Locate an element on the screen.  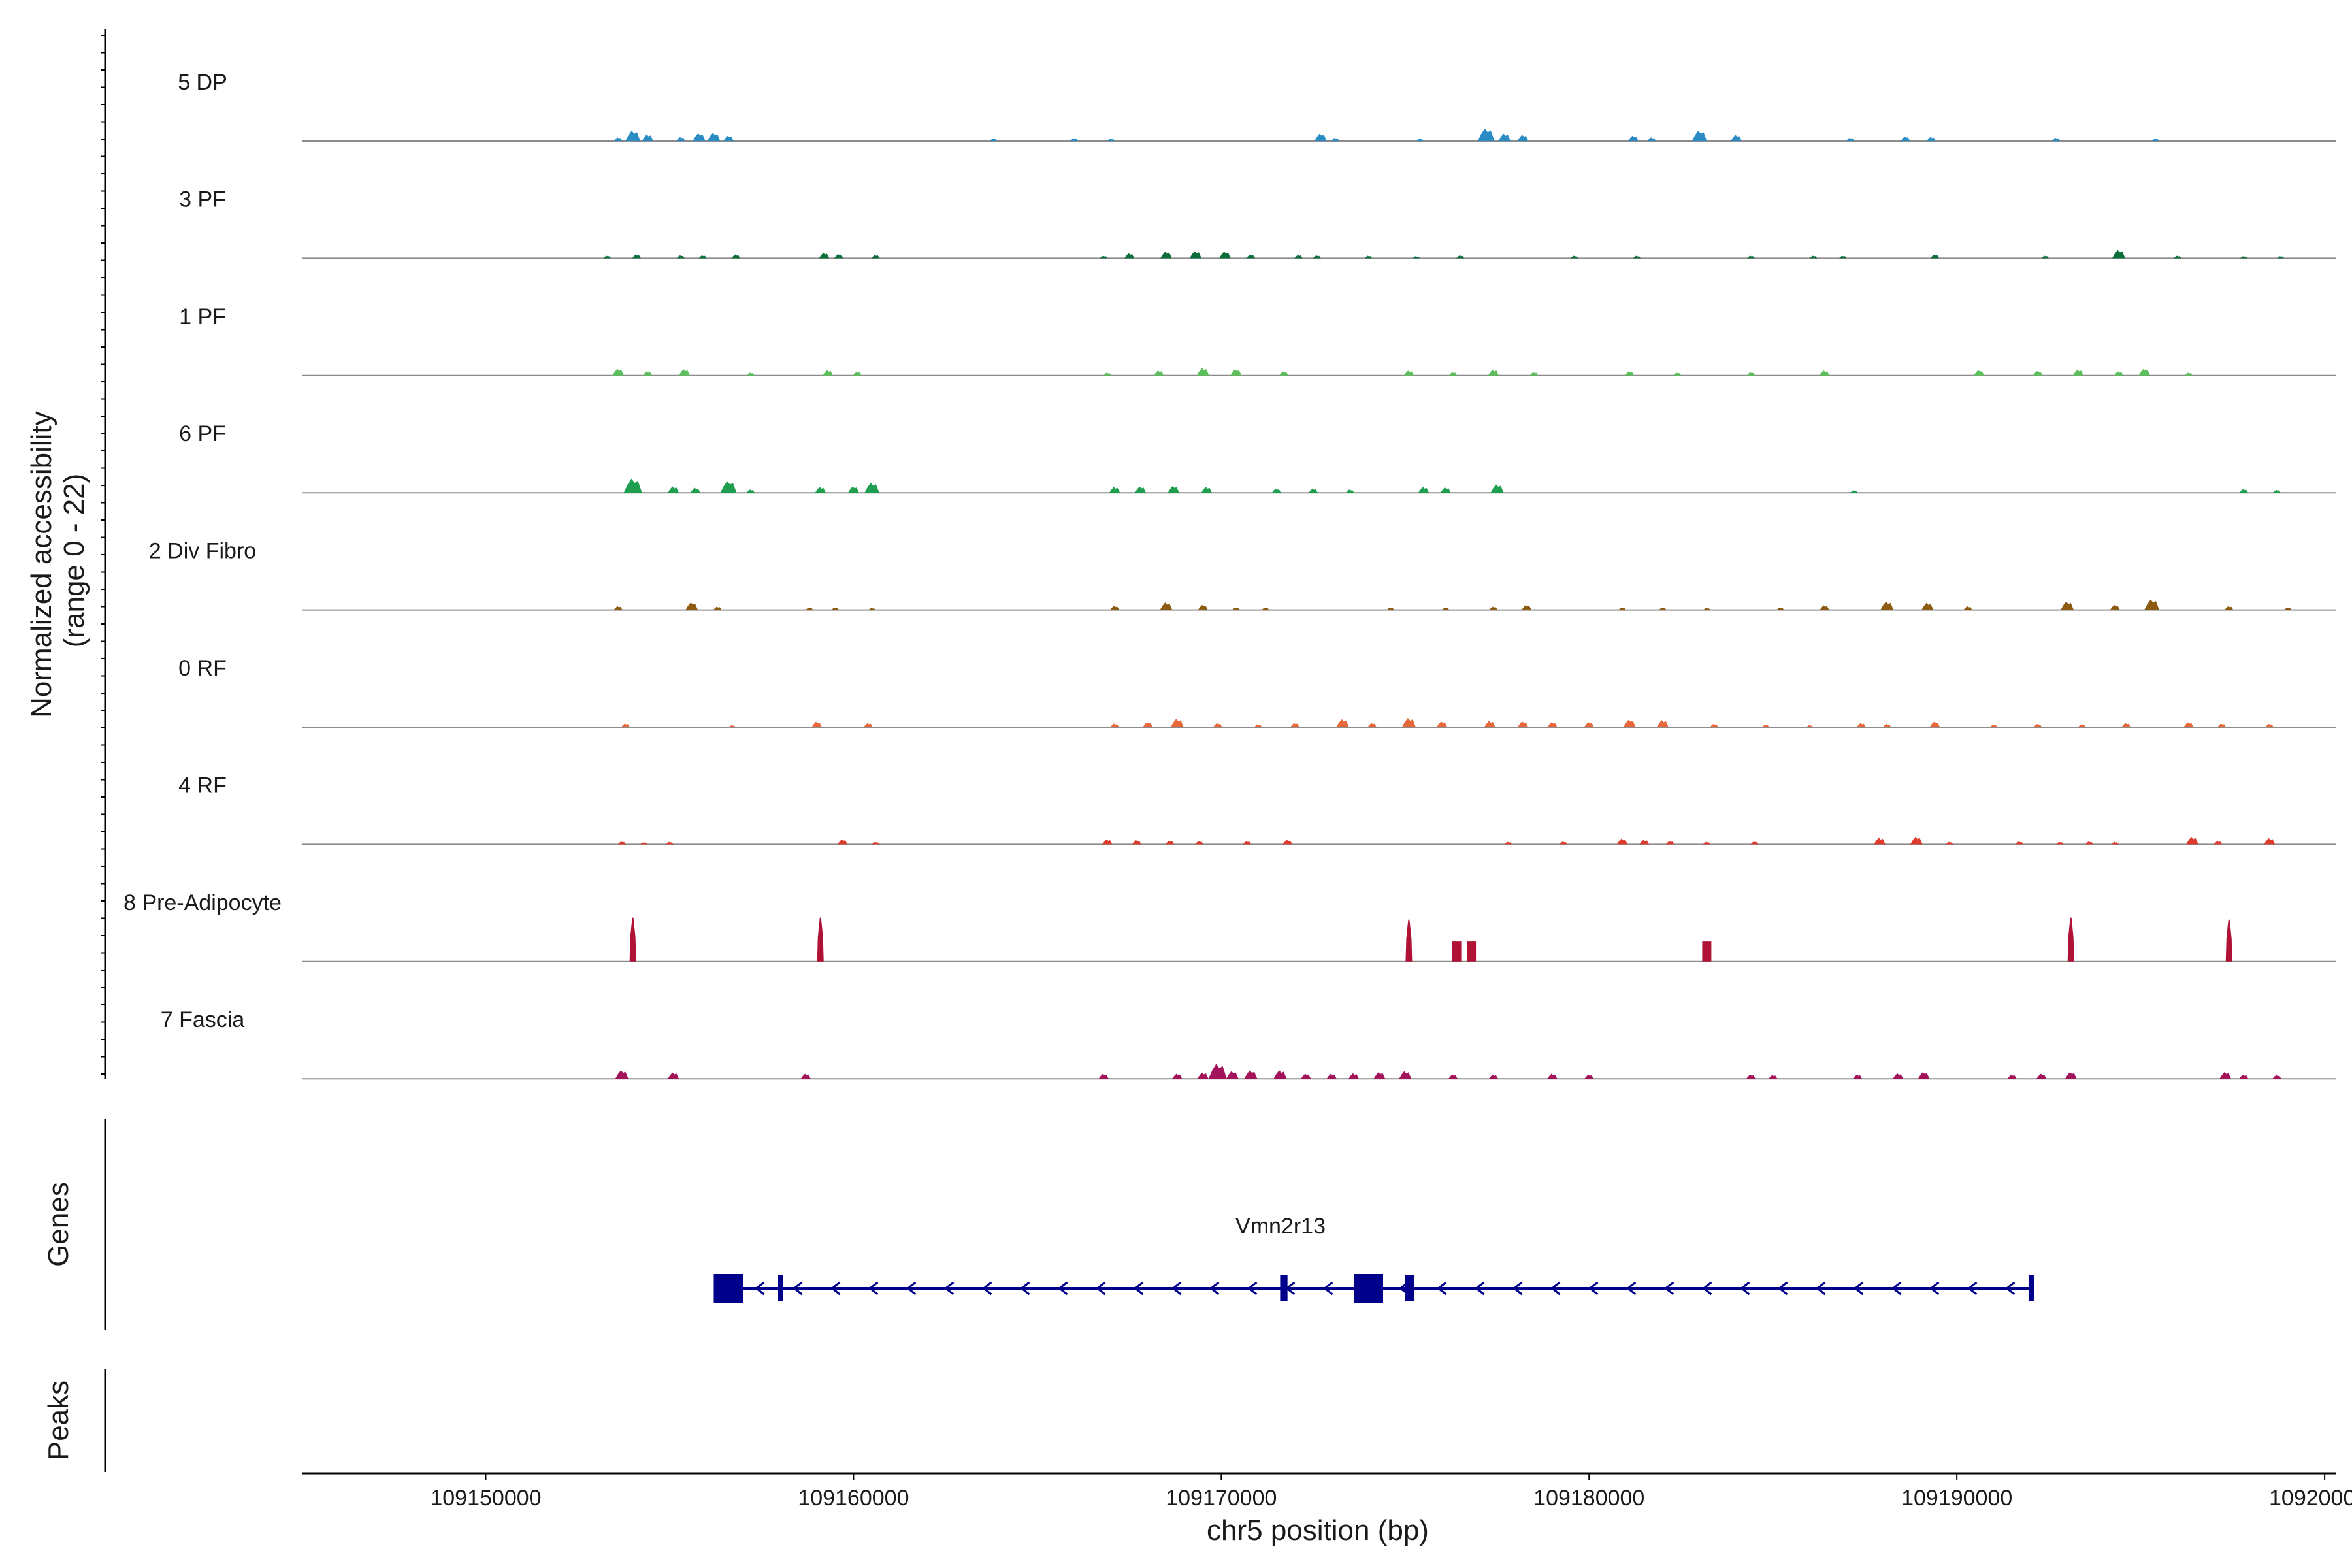
track-label: 5 DP is located at coordinates (202, 82).